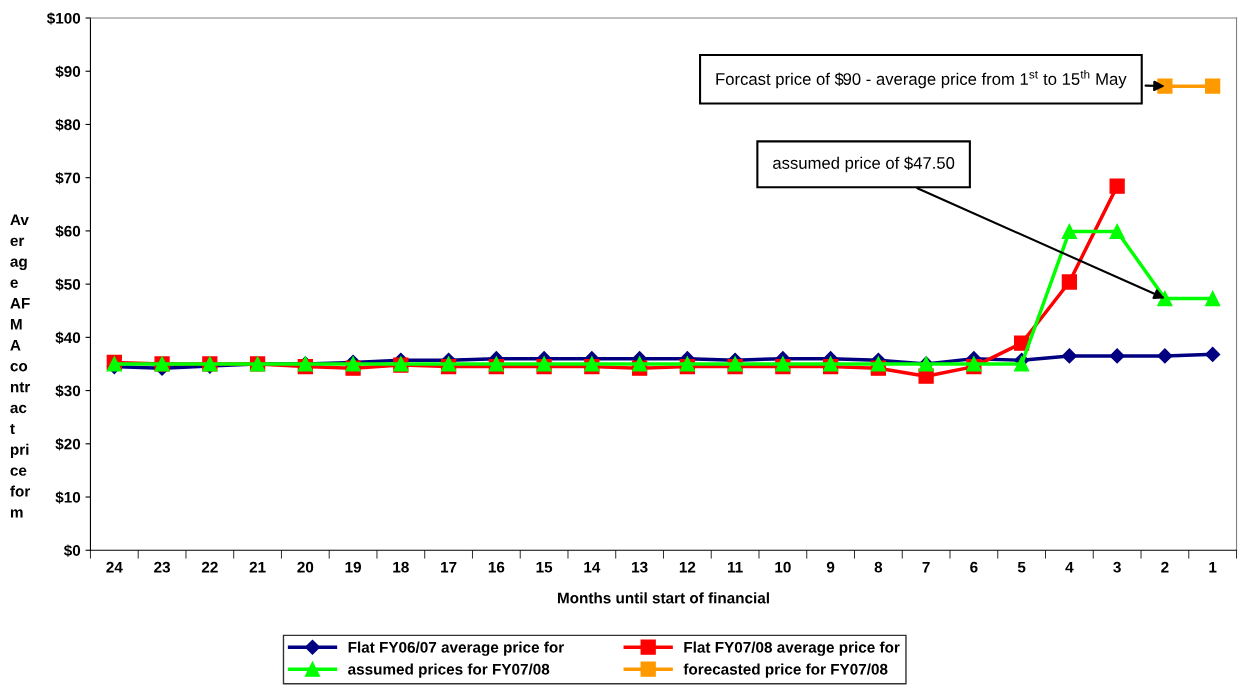 Image resolution: width=1239 pixels, height=693 pixels. I want to click on x-tick-label: 4, so click(1069, 567).